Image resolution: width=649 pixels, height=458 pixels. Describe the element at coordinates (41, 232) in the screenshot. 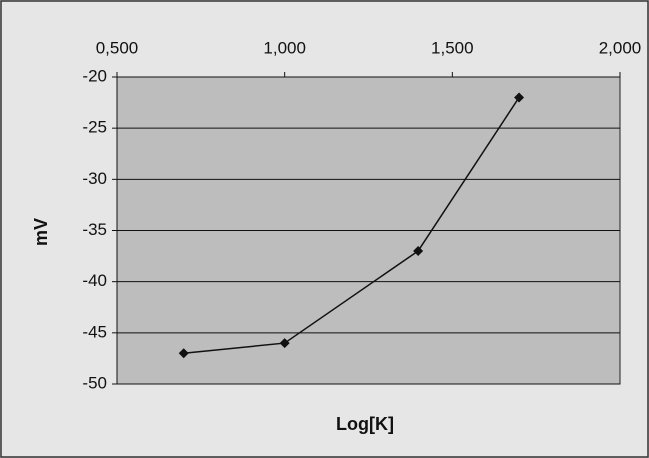

I see `y-axis-title: mV` at that location.